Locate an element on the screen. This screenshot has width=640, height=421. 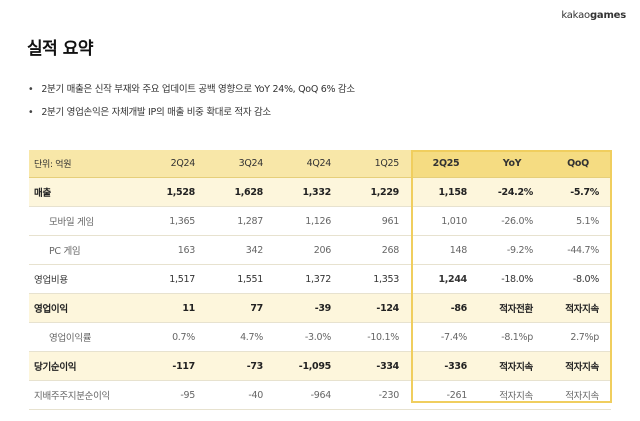
table-cell: -26.0% is located at coordinates (512, 221).